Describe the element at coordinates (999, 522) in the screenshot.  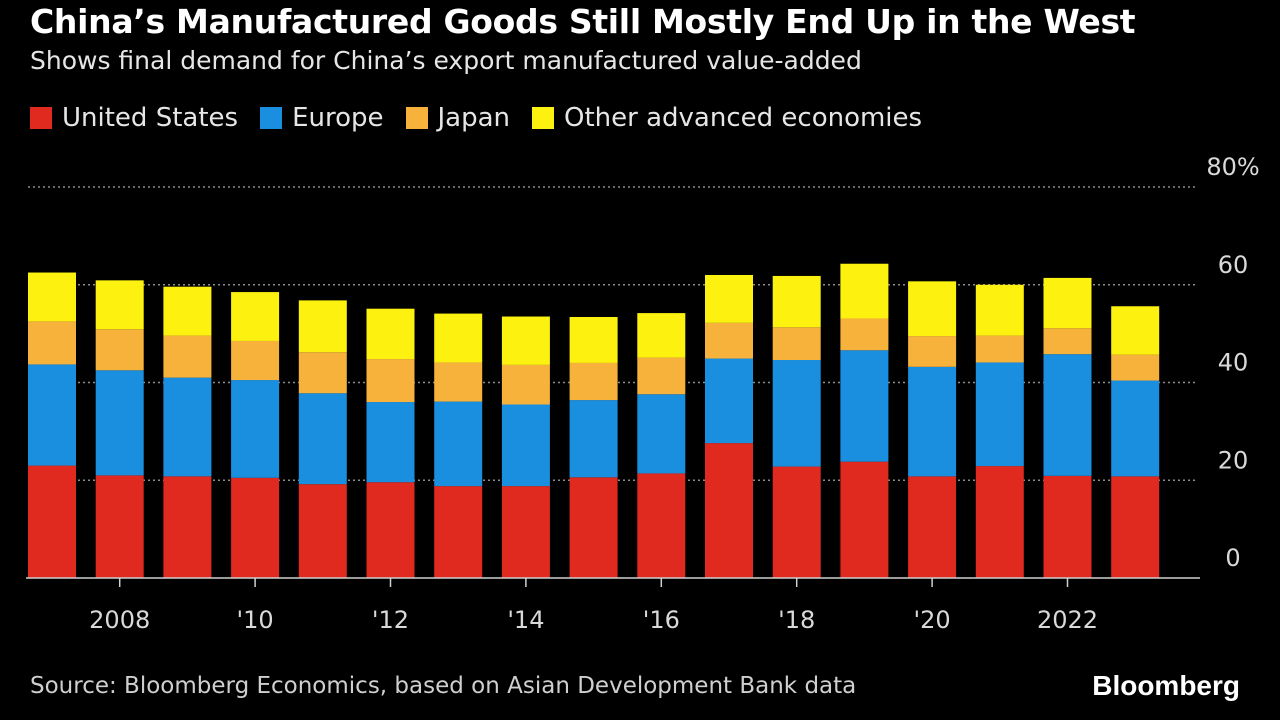
I see `bar-2021-united-states` at that location.